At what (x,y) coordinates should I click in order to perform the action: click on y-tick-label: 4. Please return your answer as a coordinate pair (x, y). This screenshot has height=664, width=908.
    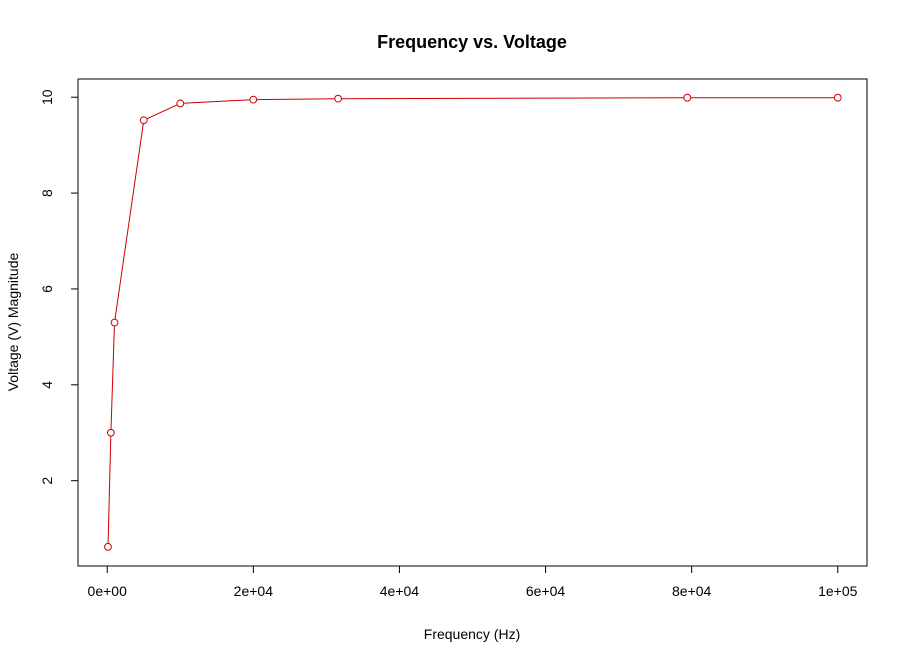
    Looking at the image, I should click on (47, 385).